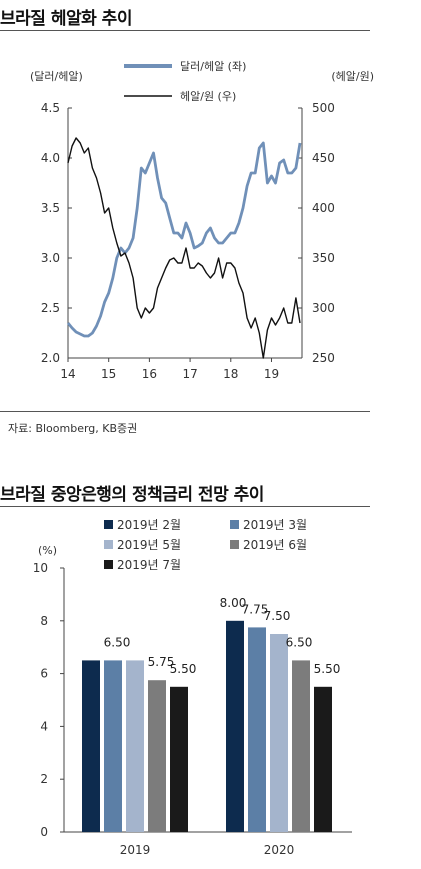 The image size is (421, 869). Describe the element at coordinates (323, 258) in the screenshot. I see `right-tick-label: 350` at that location.